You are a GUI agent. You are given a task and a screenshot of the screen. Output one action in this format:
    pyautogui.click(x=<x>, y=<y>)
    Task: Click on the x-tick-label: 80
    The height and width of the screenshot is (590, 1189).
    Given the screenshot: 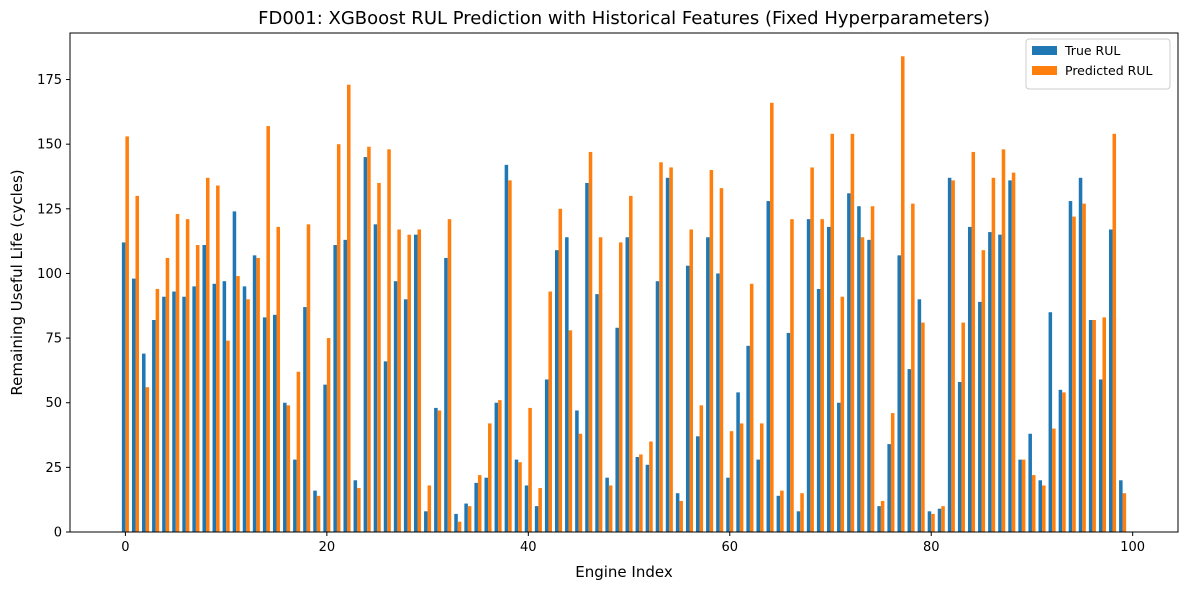 What is the action you would take?
    pyautogui.click(x=931, y=547)
    